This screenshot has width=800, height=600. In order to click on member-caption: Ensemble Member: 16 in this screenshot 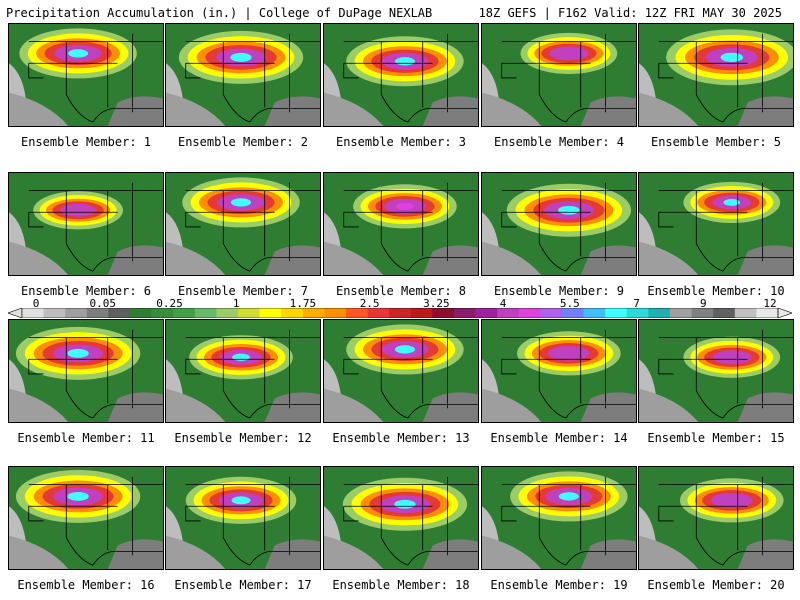, I will do `click(86, 585)`.